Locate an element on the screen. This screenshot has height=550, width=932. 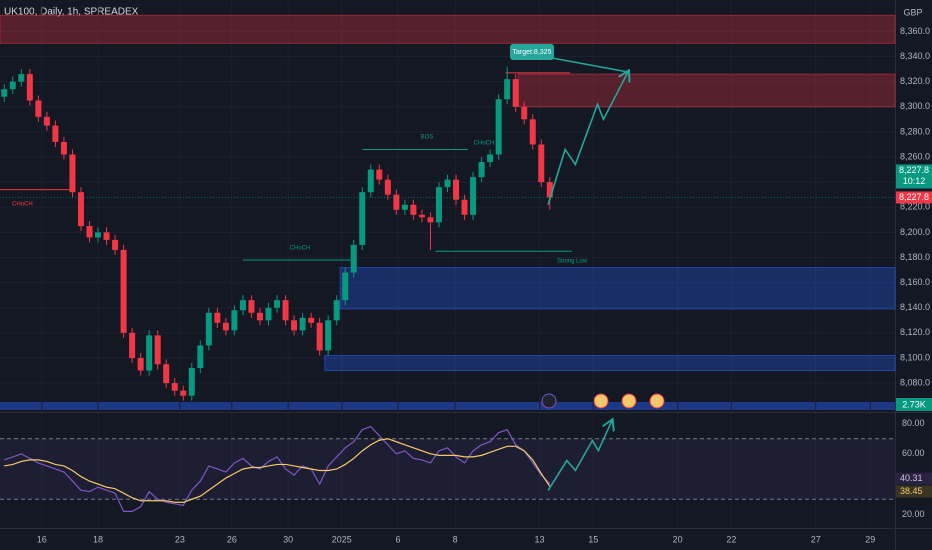
rsi-band is located at coordinates (447, 469).